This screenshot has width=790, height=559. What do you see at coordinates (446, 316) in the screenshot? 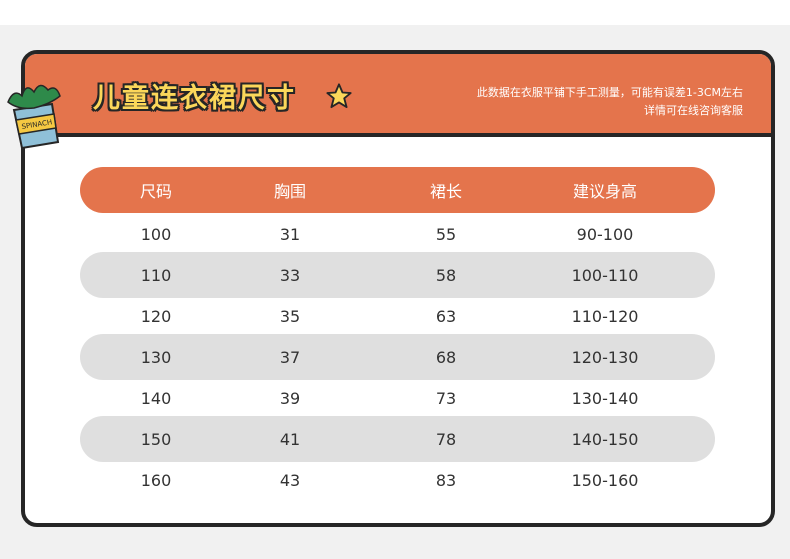
I see `table-row-cell: 63` at bounding box center [446, 316].